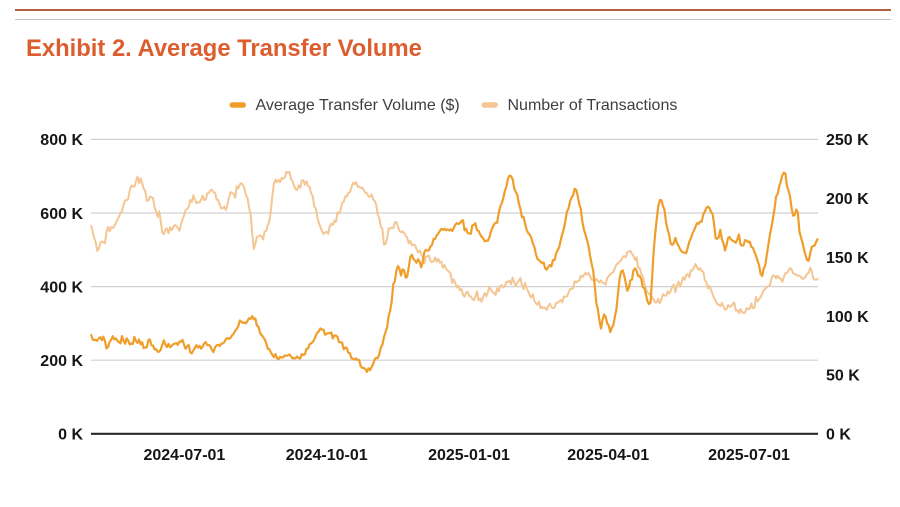 This screenshot has width=900, height=507. I want to click on svg-text: 150 K, so click(847, 258).